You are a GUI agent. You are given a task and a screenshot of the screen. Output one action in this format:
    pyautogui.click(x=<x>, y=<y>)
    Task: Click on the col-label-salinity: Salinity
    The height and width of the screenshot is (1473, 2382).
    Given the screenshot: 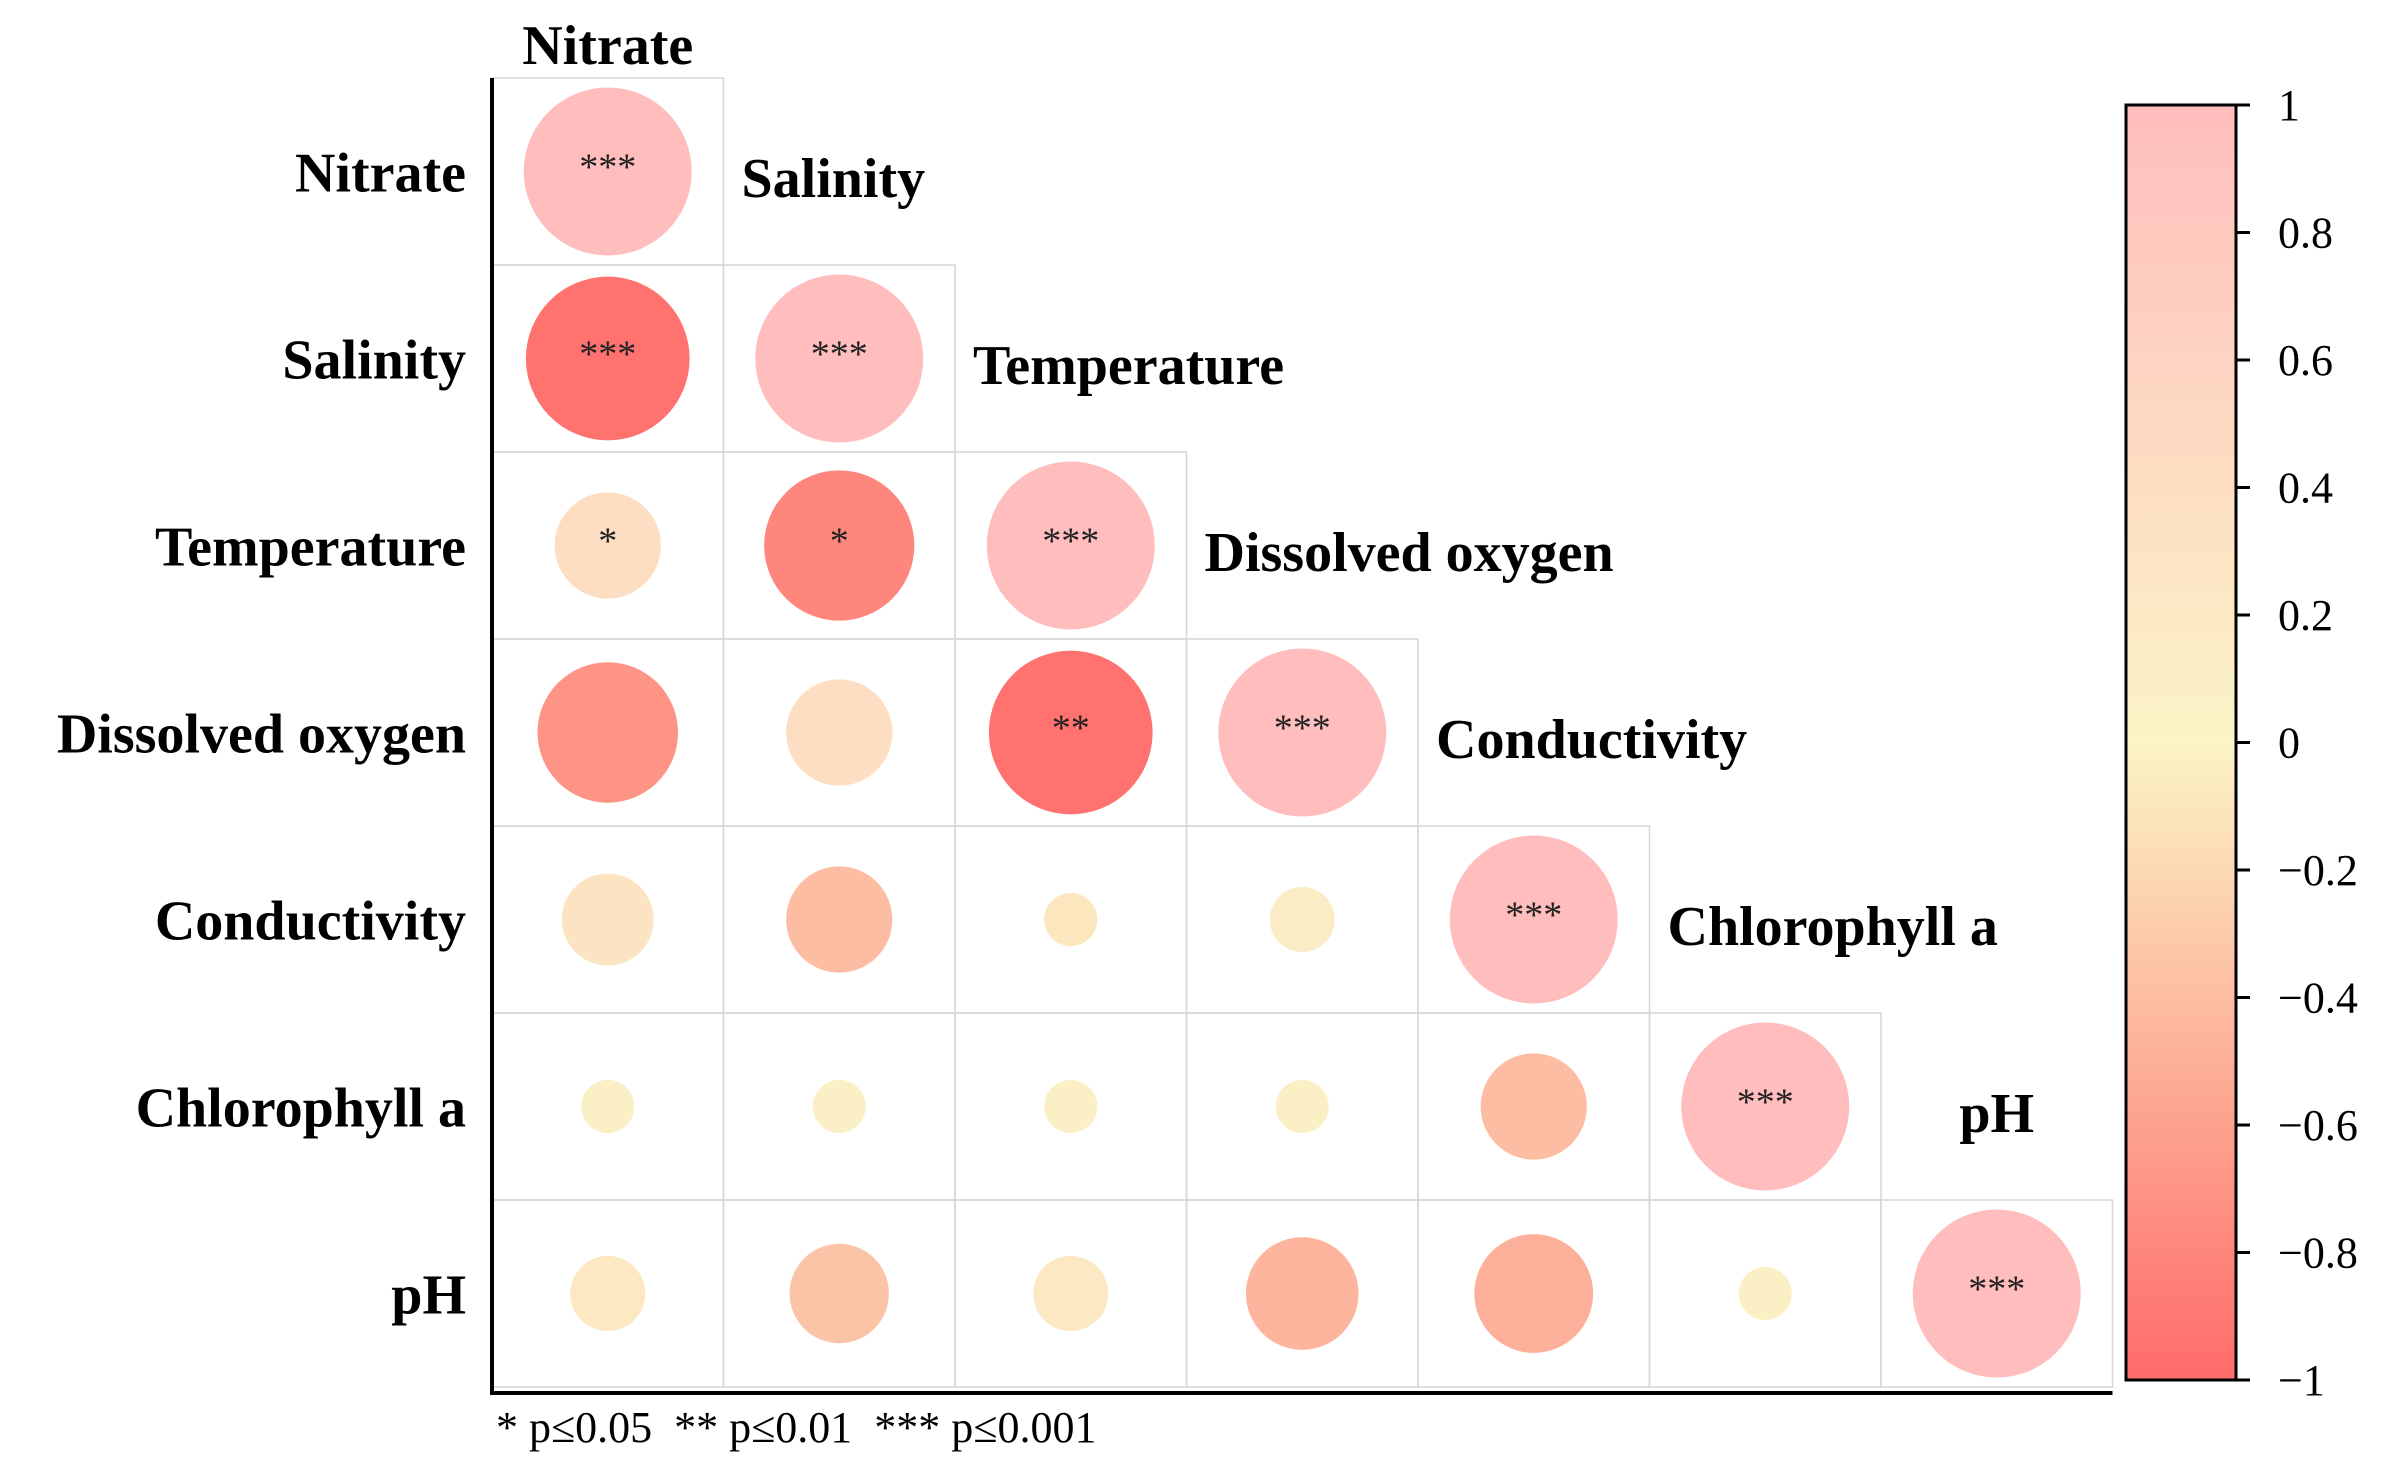 What is the action you would take?
    pyautogui.click(x=834, y=179)
    